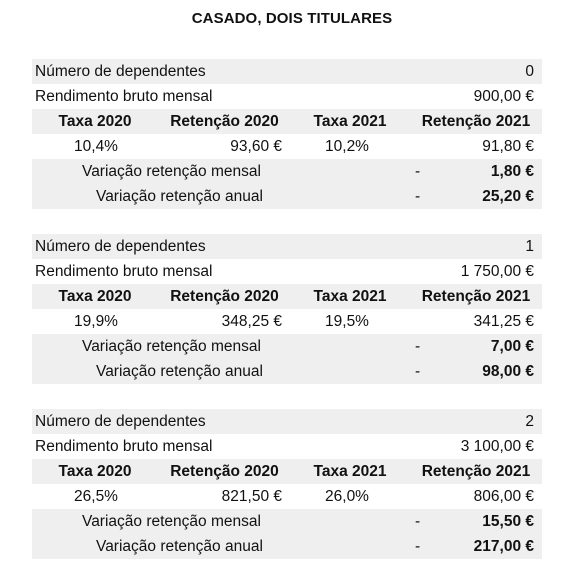 This screenshot has height=577, width=584. What do you see at coordinates (287, 521) in the screenshot?
I see `row-variacao-mensal: Variação retenção mensal - 15,50 €` at bounding box center [287, 521].